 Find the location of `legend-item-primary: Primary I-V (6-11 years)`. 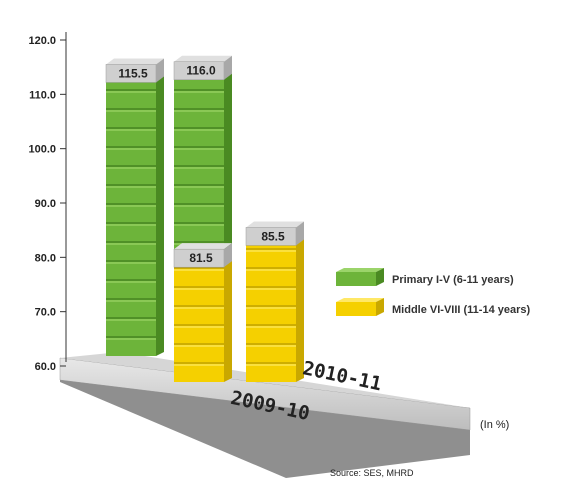

legend-item-primary: Primary I-V (6-11 years) is located at coordinates (425, 277).